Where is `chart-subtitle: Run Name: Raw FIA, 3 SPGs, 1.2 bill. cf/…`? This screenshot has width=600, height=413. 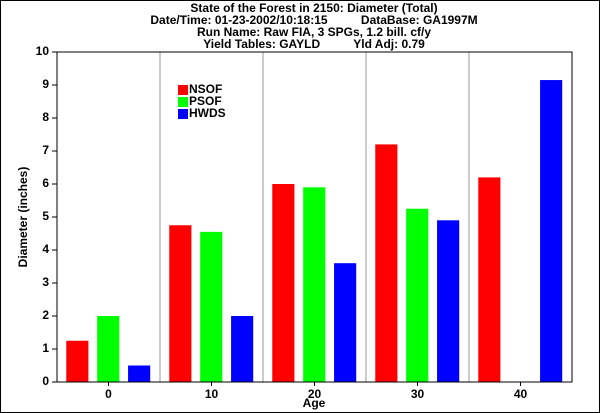
chart-subtitle: Run Name: Raw FIA, 3 SPGs, 1.2 bill. cf/… is located at coordinates (314, 32).